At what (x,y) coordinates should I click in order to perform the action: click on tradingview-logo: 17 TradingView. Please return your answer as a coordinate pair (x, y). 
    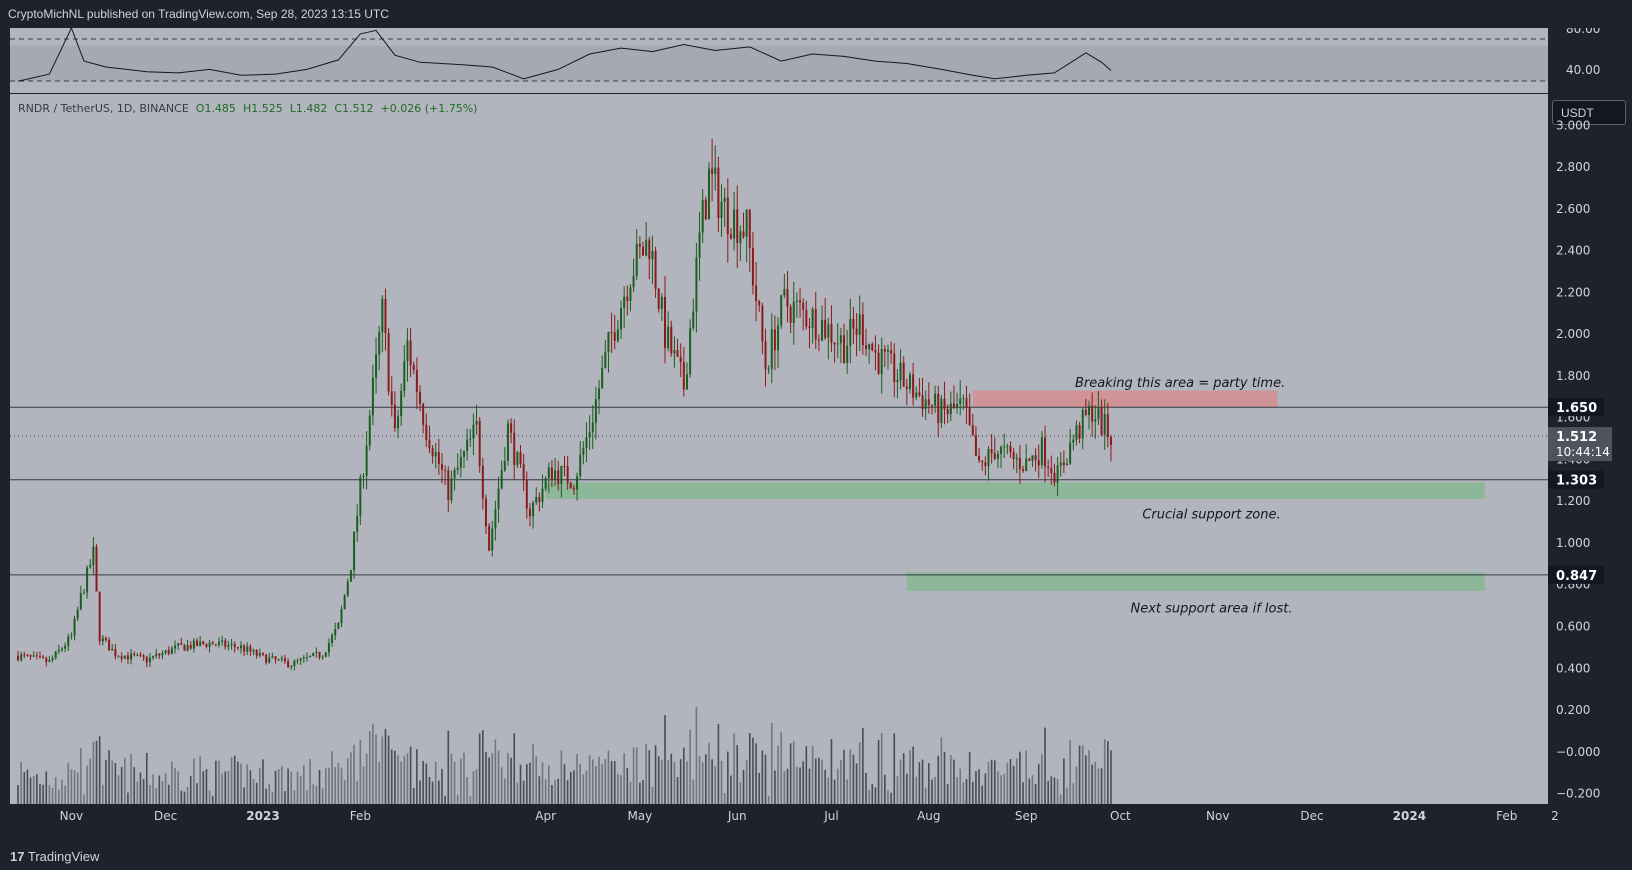
    Looking at the image, I should click on (54, 856).